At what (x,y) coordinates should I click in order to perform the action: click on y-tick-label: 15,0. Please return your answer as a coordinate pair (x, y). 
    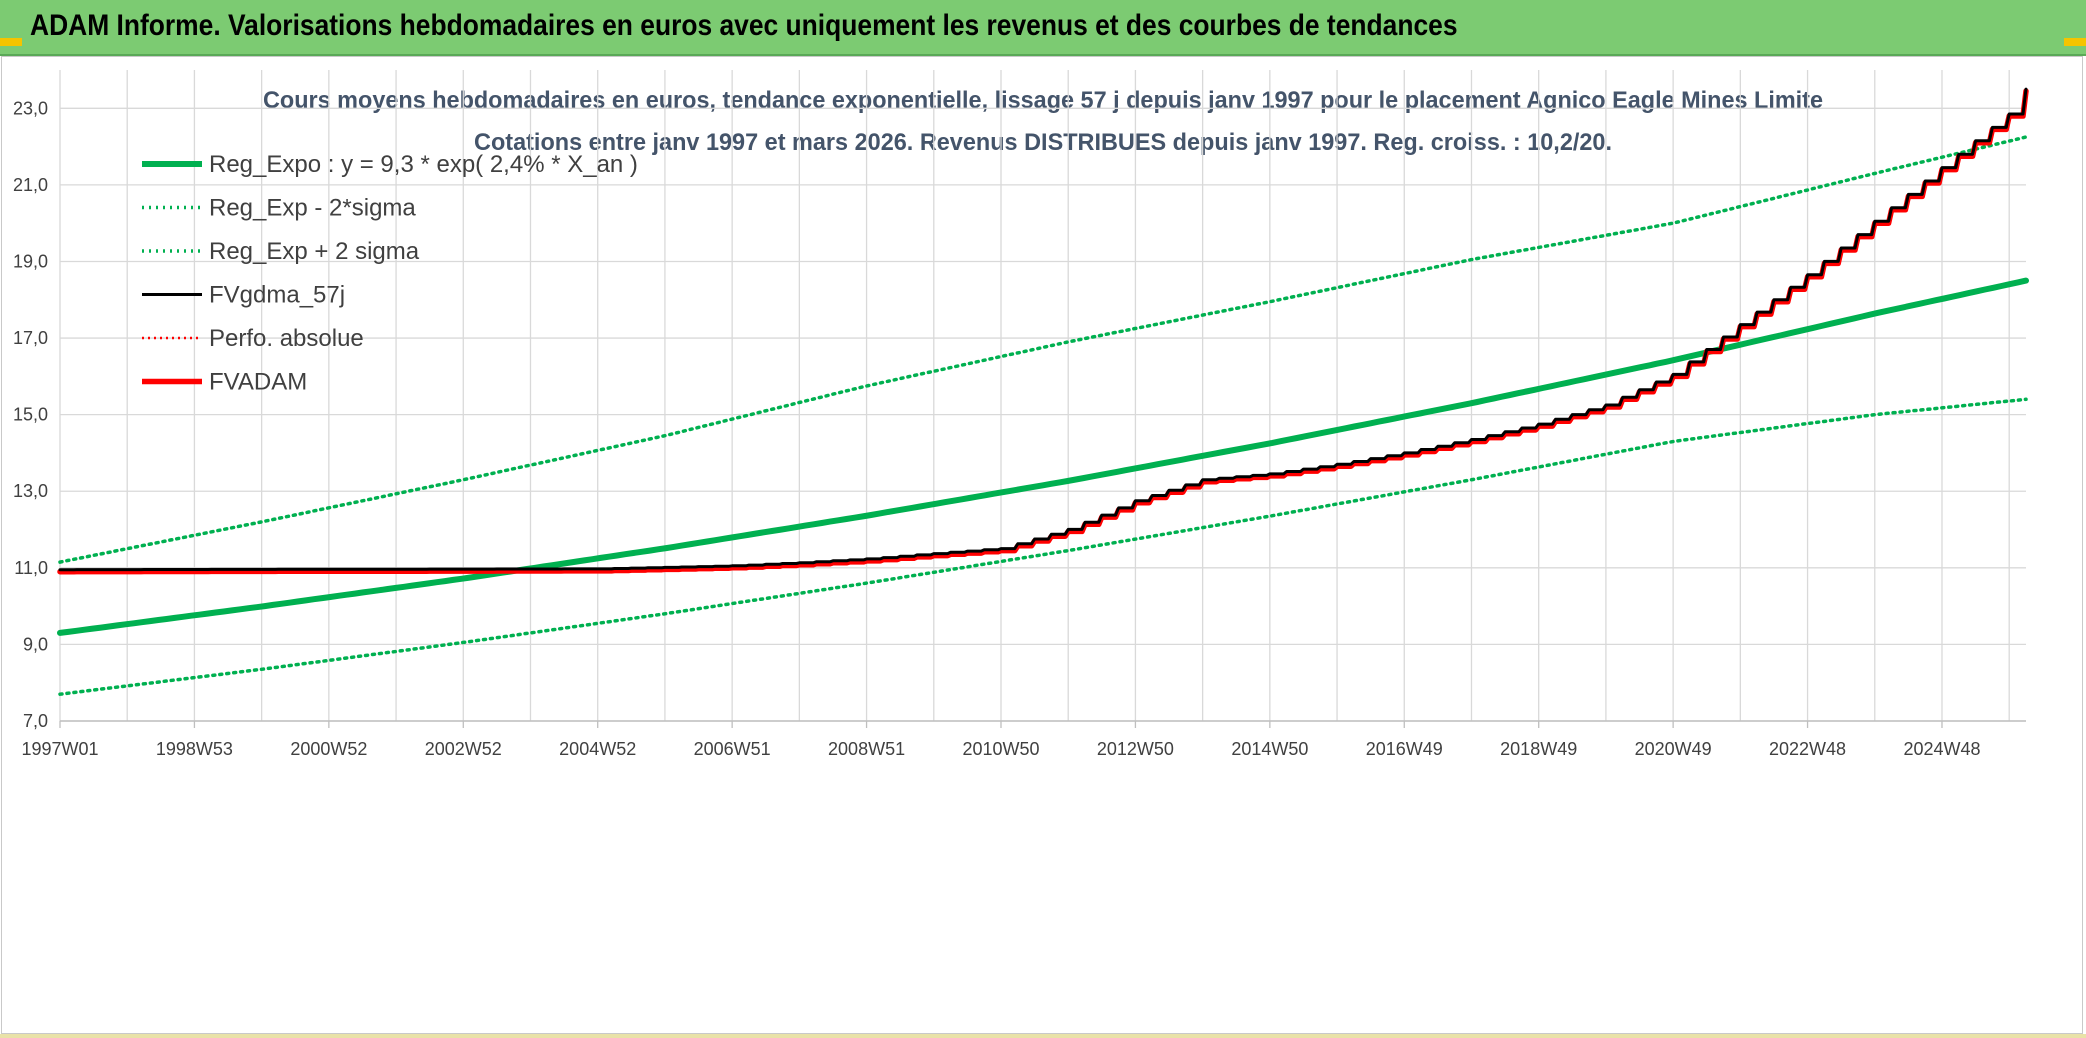
    Looking at the image, I should click on (30, 415).